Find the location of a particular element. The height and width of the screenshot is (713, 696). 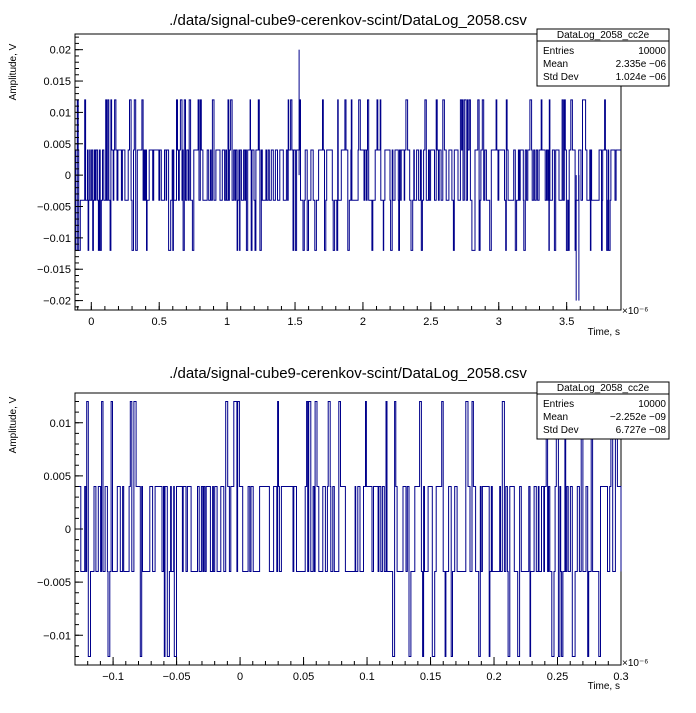

bottom-x-axis-label: Time, s is located at coordinates (604, 686).